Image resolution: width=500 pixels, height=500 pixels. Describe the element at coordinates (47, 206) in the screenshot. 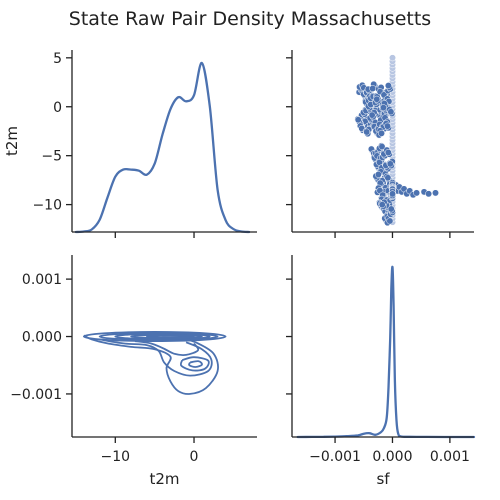

I see `tl-ytick-label: −10` at that location.